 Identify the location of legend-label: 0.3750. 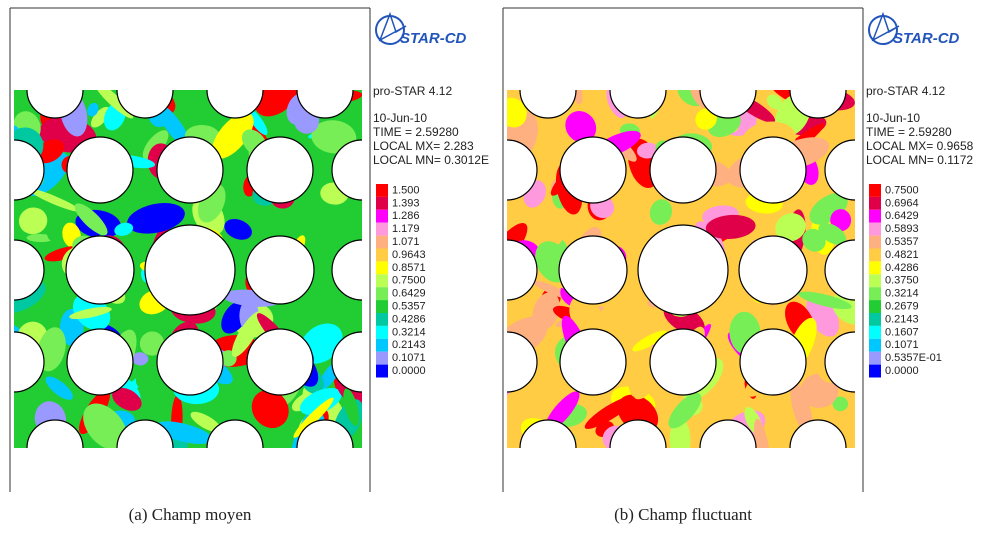
(902, 281).